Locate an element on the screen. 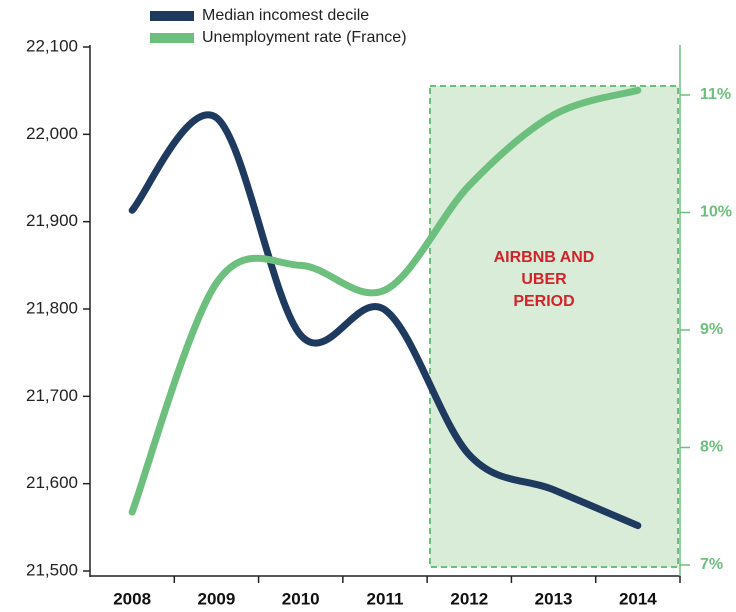 The image size is (736, 612). y2-tick-label: 10% is located at coordinates (716, 212).